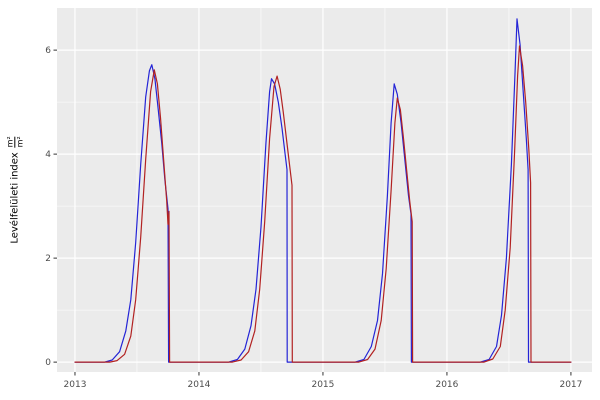  Describe the element at coordinates (48, 155) in the screenshot. I see `y-tick-label: 4` at that location.